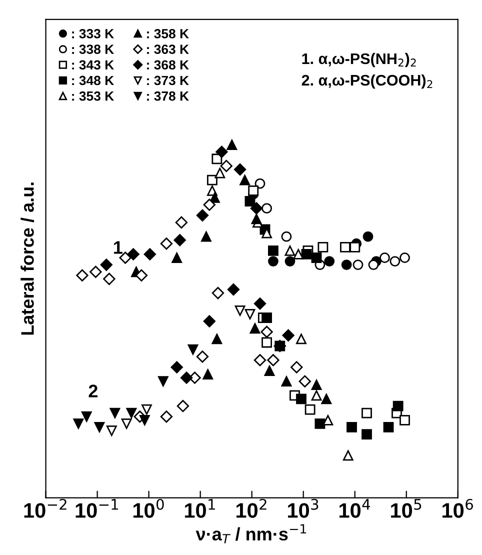  Describe the element at coordinates (251, 534) in the screenshot. I see `x-axis-title: ν·a$_{T}$ / nm·s$^{−1}$` at that location.